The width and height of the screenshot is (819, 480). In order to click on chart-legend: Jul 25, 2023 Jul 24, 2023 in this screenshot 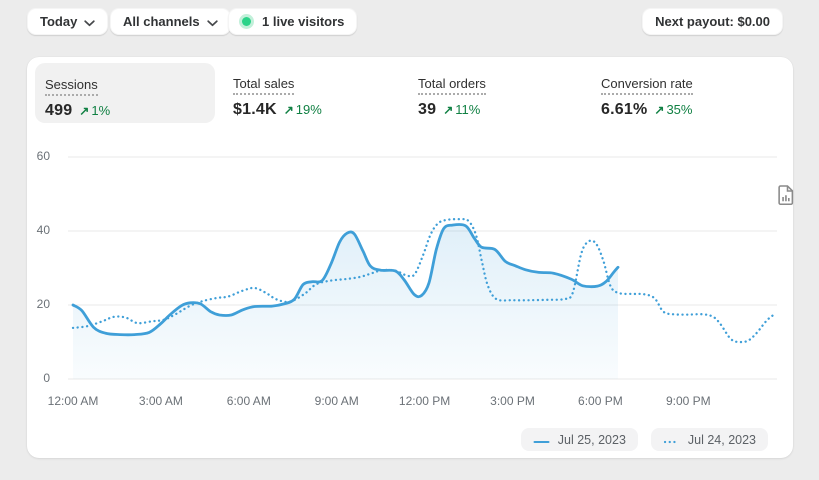, I will do `click(644, 439)`.